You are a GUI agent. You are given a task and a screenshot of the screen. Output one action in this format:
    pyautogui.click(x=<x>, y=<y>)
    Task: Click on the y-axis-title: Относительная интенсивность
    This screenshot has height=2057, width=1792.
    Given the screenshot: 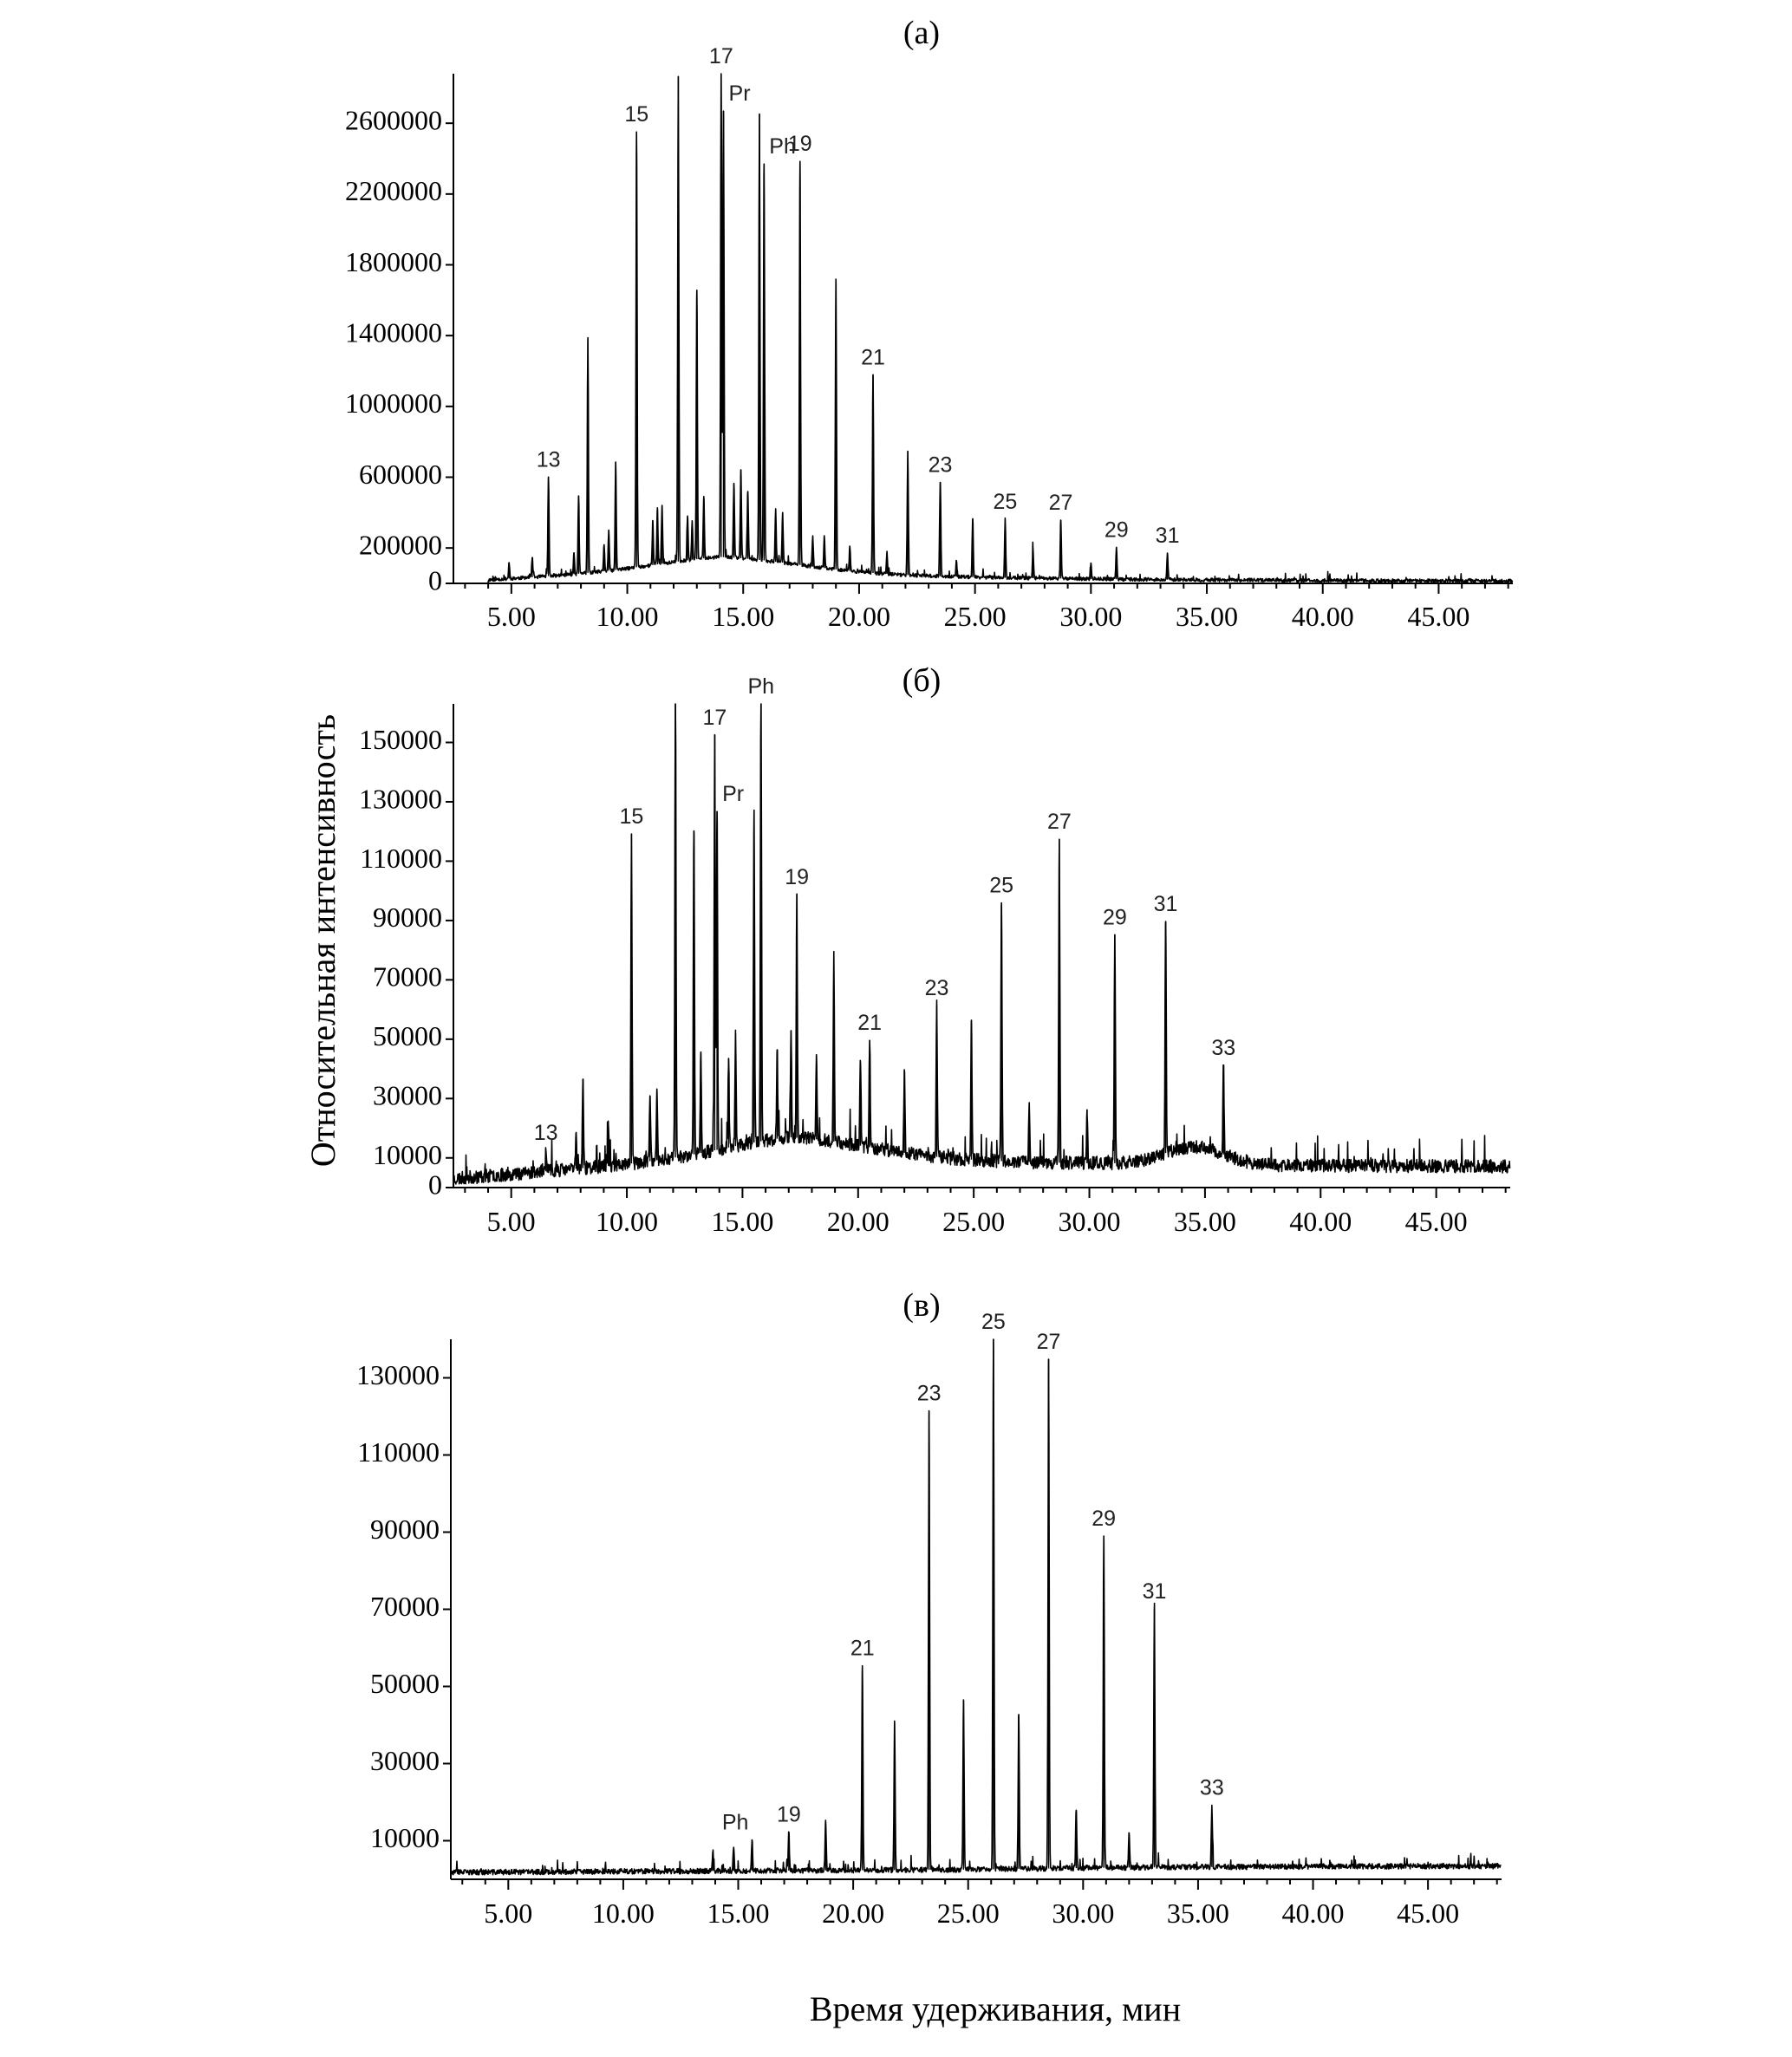 What is the action you would take?
    pyautogui.click(x=322, y=940)
    